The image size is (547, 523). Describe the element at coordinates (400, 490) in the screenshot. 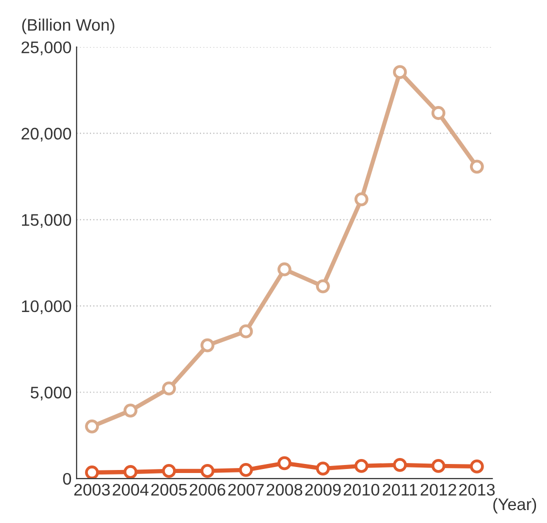

I see `x-tick-label: 2011` at that location.